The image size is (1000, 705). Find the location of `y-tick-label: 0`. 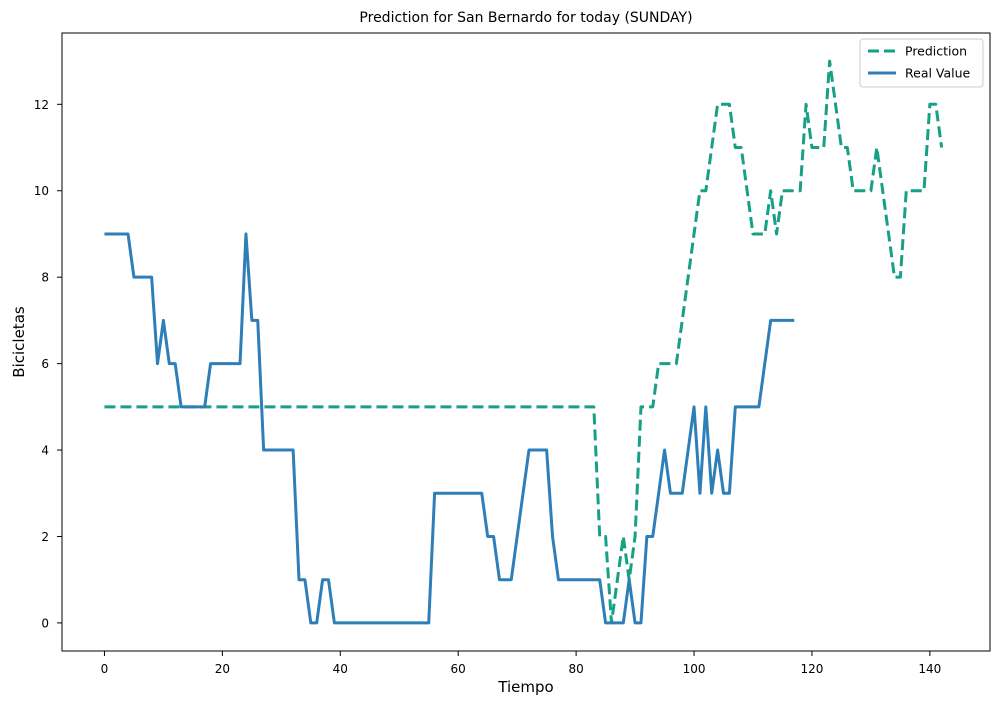

y-tick-label: 0 is located at coordinates (45, 623).